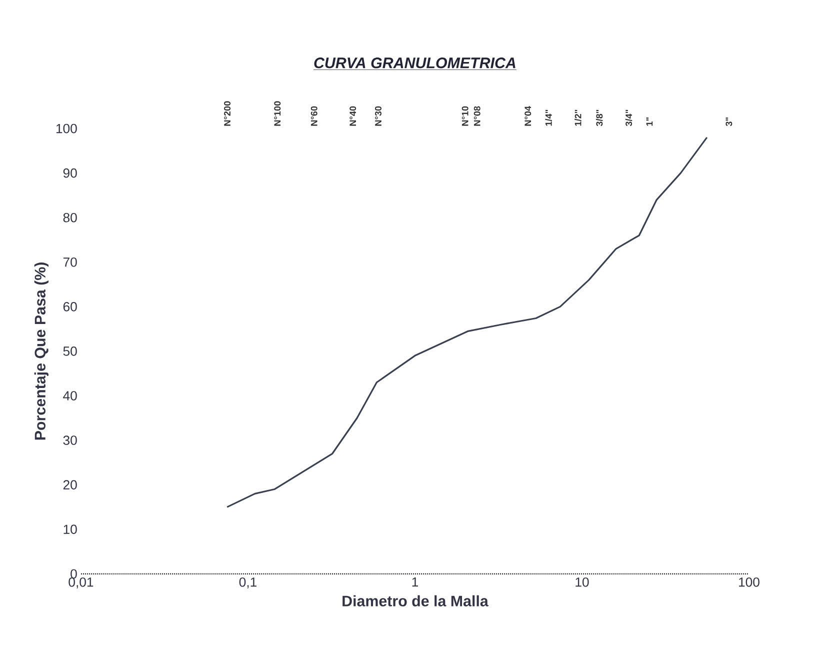 The image size is (833, 650). I want to click on text: N°60, so click(314, 116).